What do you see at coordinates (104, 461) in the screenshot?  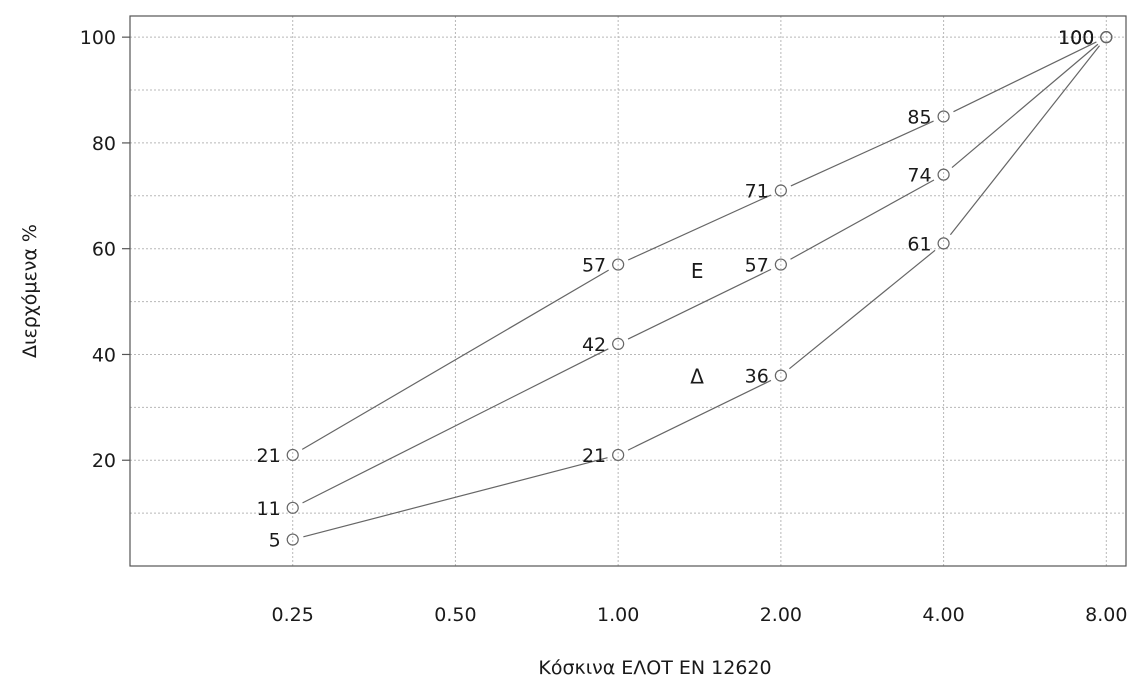 I see `y-tick-label: 20` at bounding box center [104, 461].